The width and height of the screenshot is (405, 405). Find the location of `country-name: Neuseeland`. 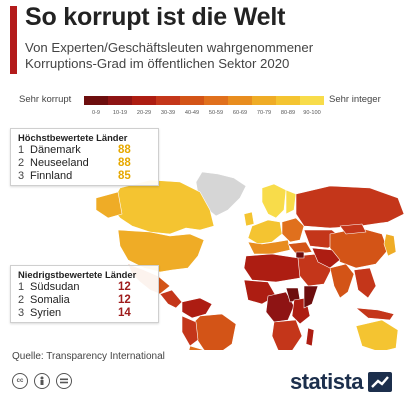

country-name: Neuseeland is located at coordinates (59, 163).